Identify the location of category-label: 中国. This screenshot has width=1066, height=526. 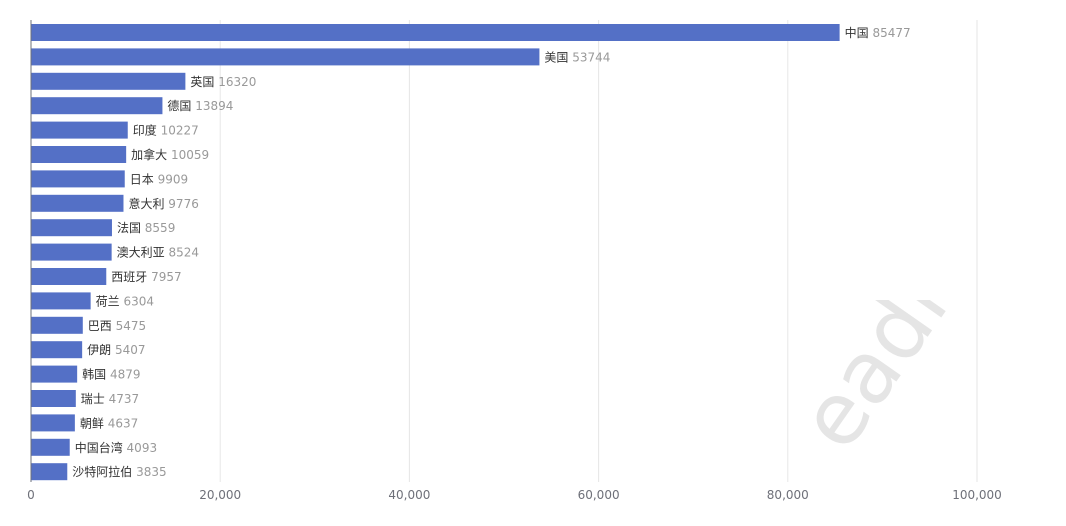
(857, 32).